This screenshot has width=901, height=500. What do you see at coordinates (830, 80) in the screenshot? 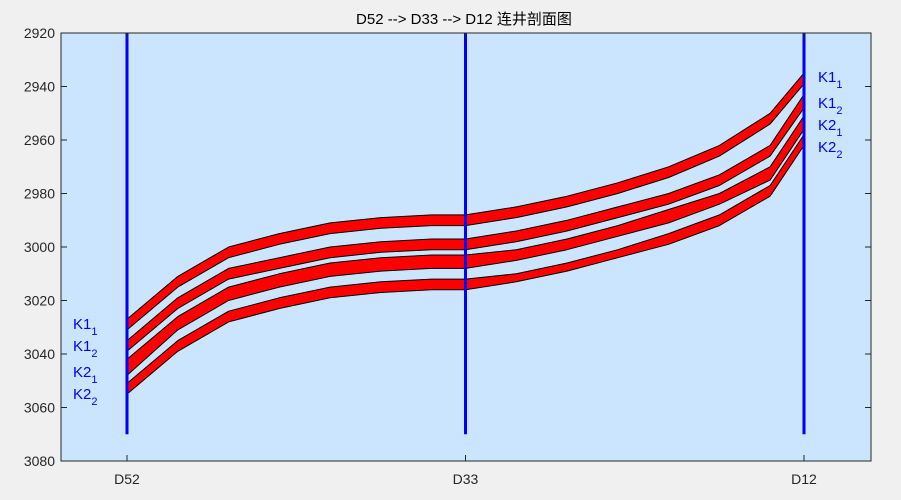
I see `layer-label-right-k1-1: K11` at bounding box center [830, 80].